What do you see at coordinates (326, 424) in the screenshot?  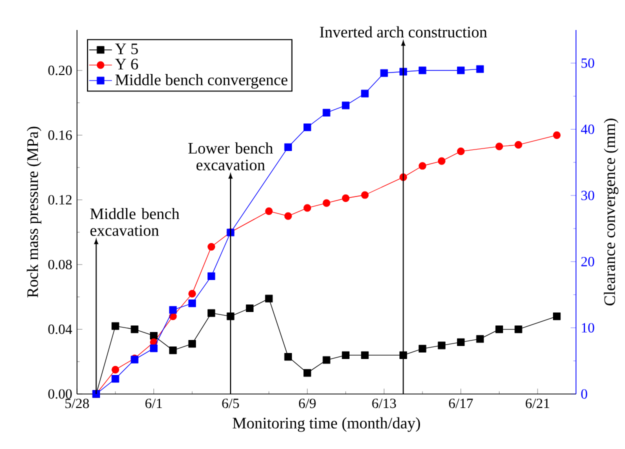 I see `x-axis-title: Monitoring time (month/day)` at bounding box center [326, 424].